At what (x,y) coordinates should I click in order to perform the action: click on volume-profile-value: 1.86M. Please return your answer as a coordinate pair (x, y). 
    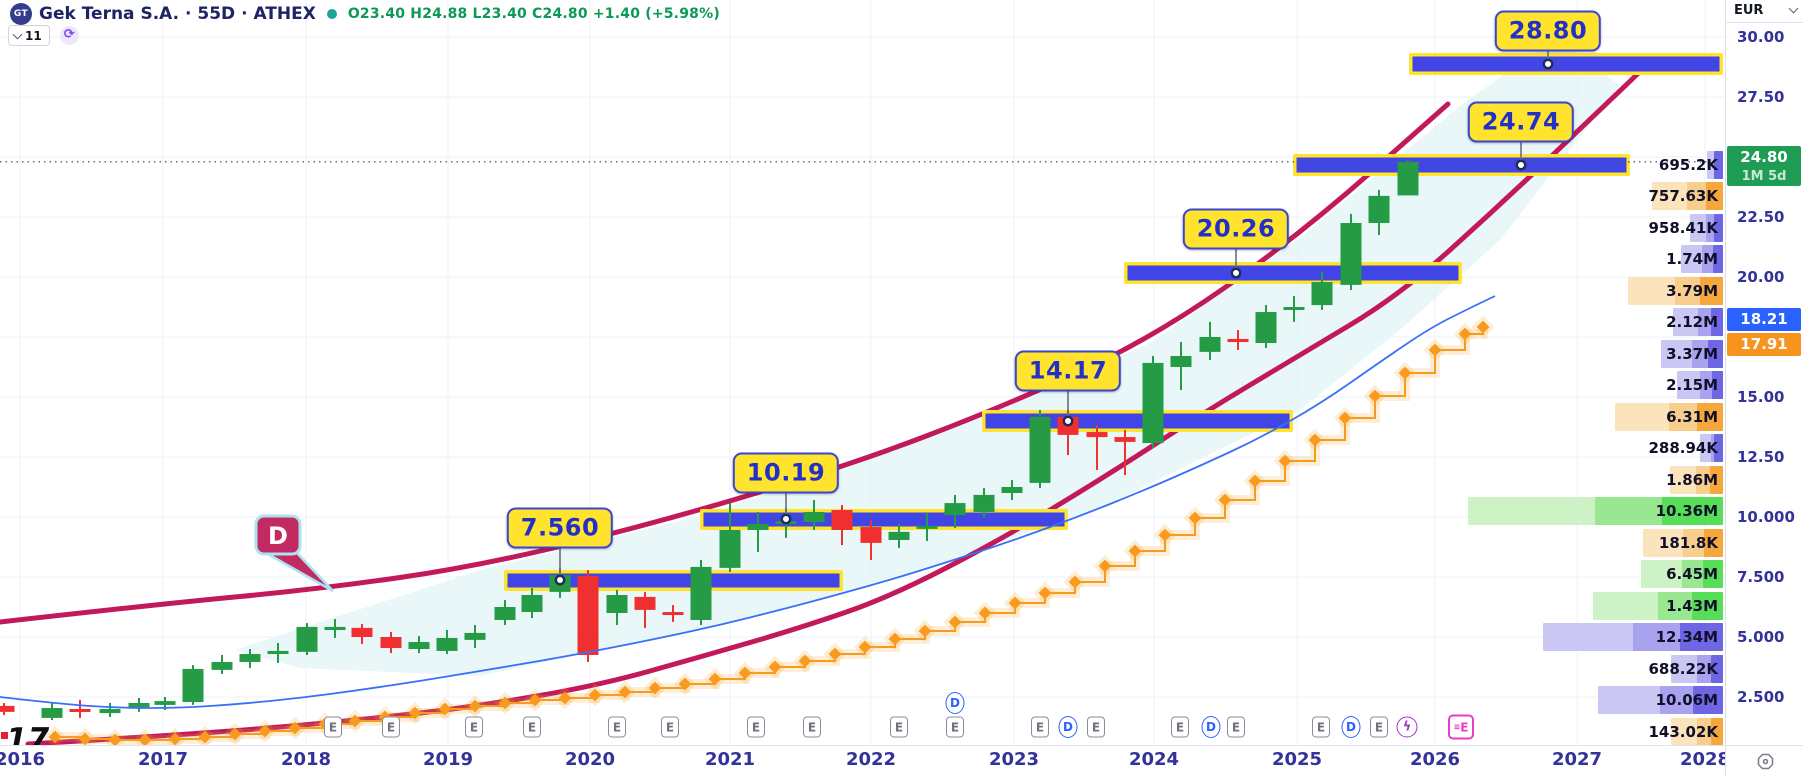
    Looking at the image, I should click on (1692, 480).